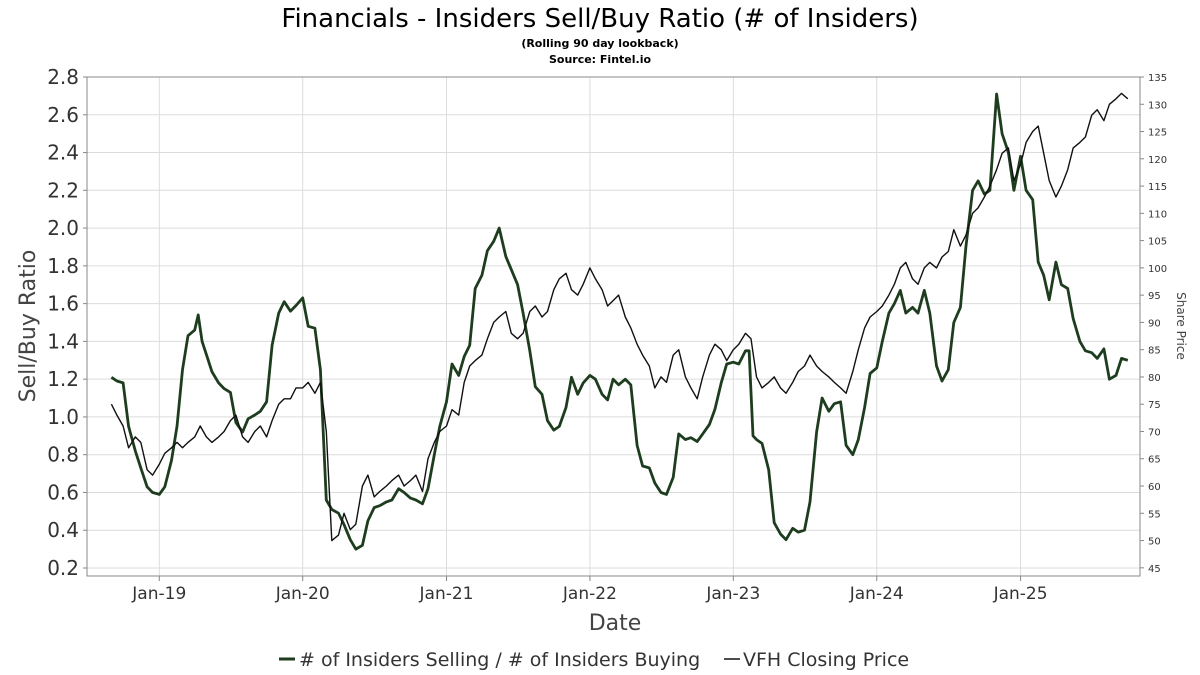 The height and width of the screenshot is (675, 1200). I want to click on x-tick-label: Jan-20, so click(302, 594).